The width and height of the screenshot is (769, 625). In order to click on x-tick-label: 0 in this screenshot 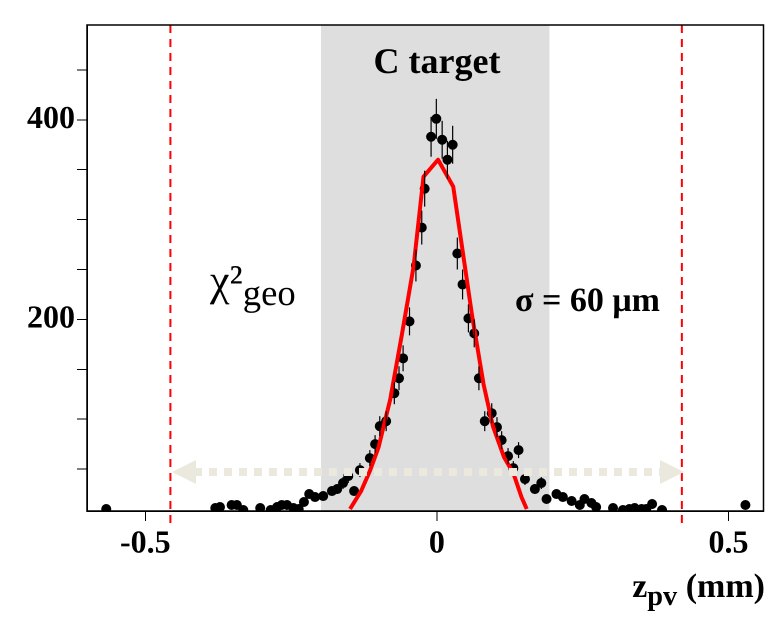, I will do `click(436, 541)`.